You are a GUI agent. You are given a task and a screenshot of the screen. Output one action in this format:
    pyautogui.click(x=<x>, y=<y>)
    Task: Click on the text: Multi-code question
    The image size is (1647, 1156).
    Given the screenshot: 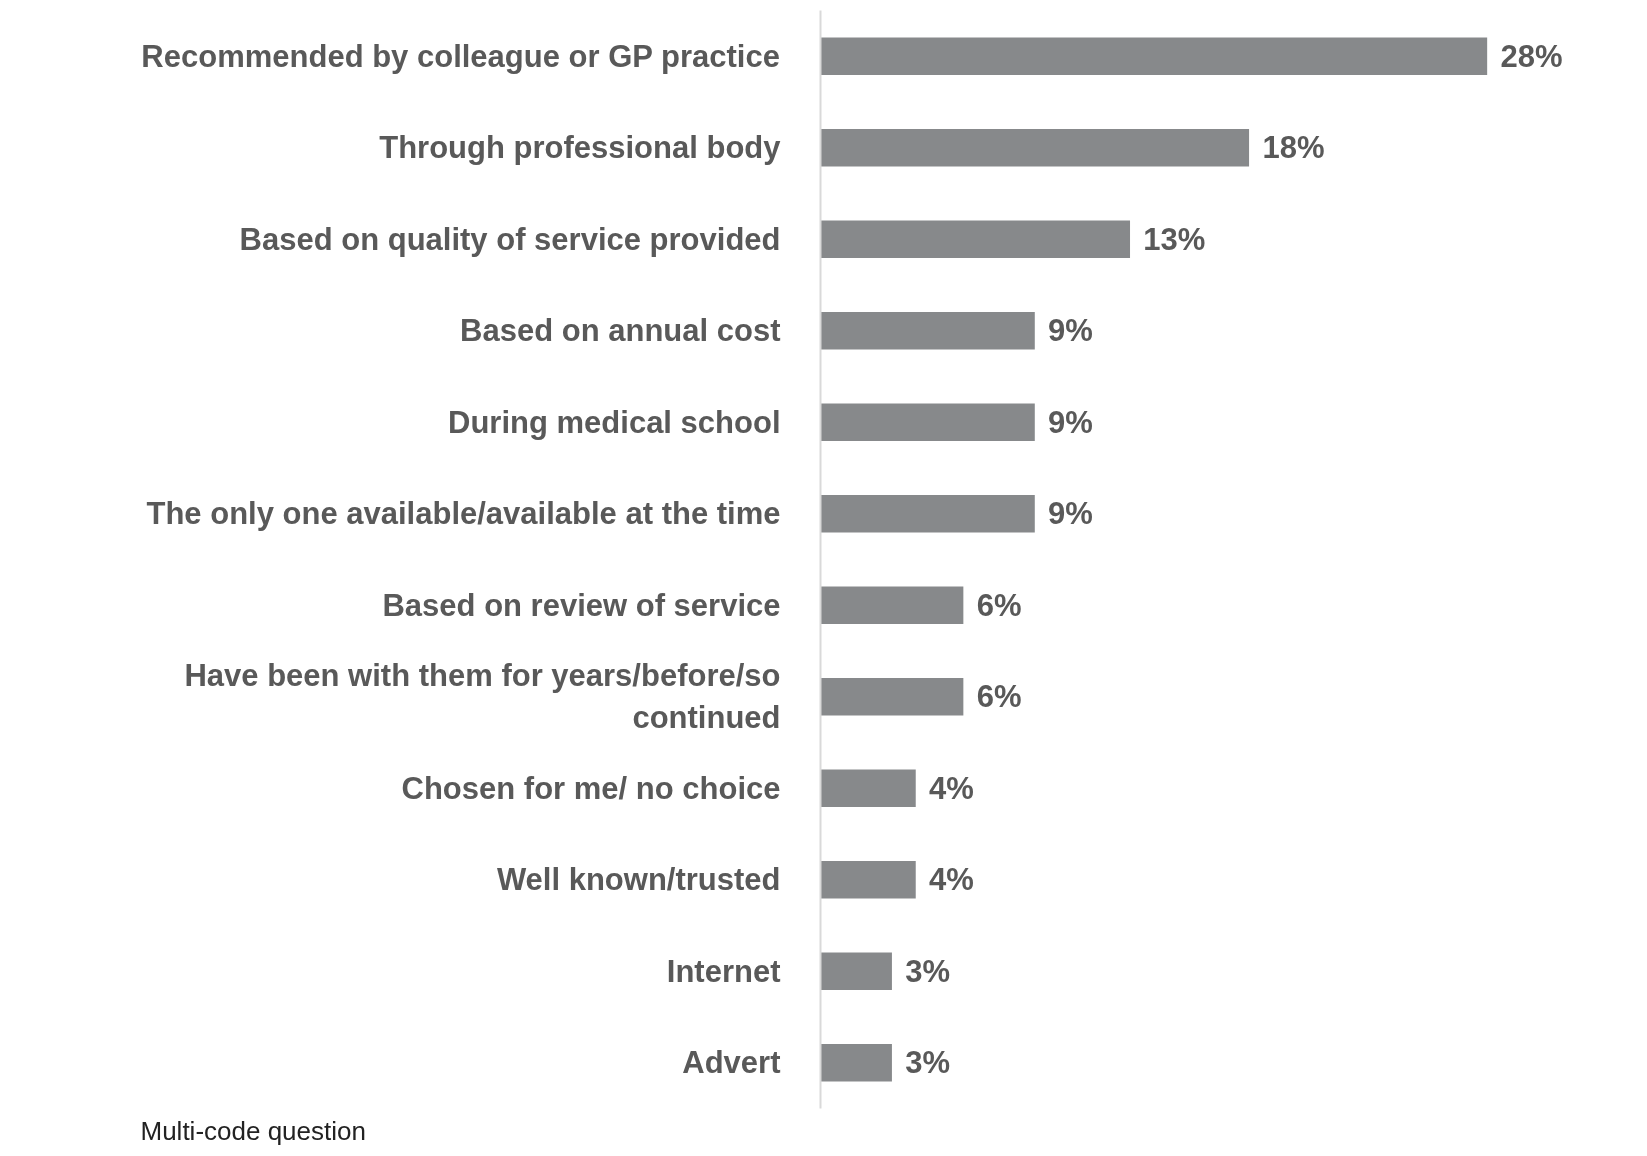 What is the action you would take?
    pyautogui.click(x=253, y=1130)
    